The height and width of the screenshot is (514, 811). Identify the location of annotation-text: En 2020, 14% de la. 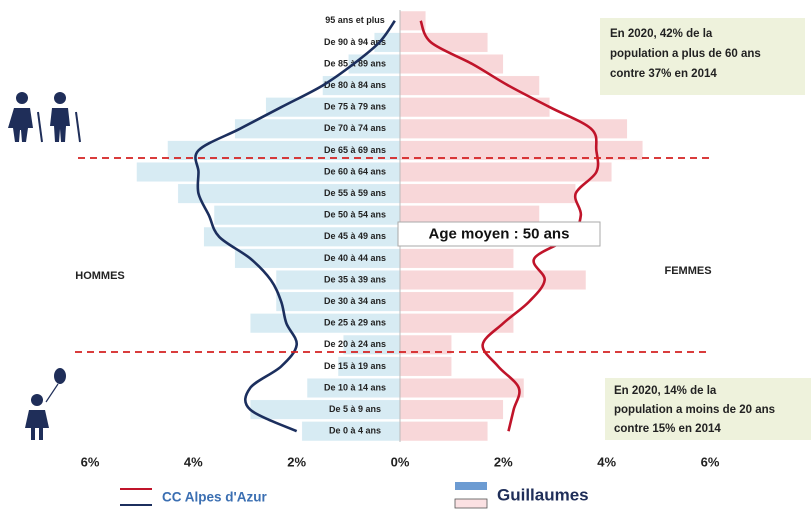
(665, 391).